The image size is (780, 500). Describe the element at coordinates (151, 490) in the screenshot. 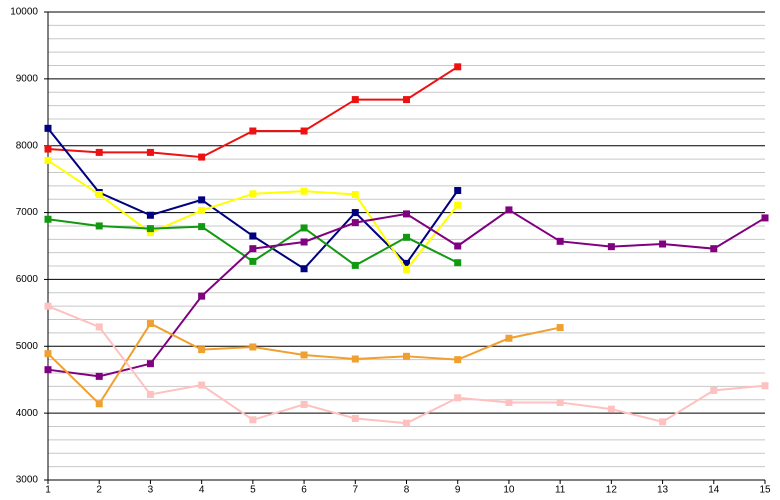

I see `x-tick-label: 3` at that location.